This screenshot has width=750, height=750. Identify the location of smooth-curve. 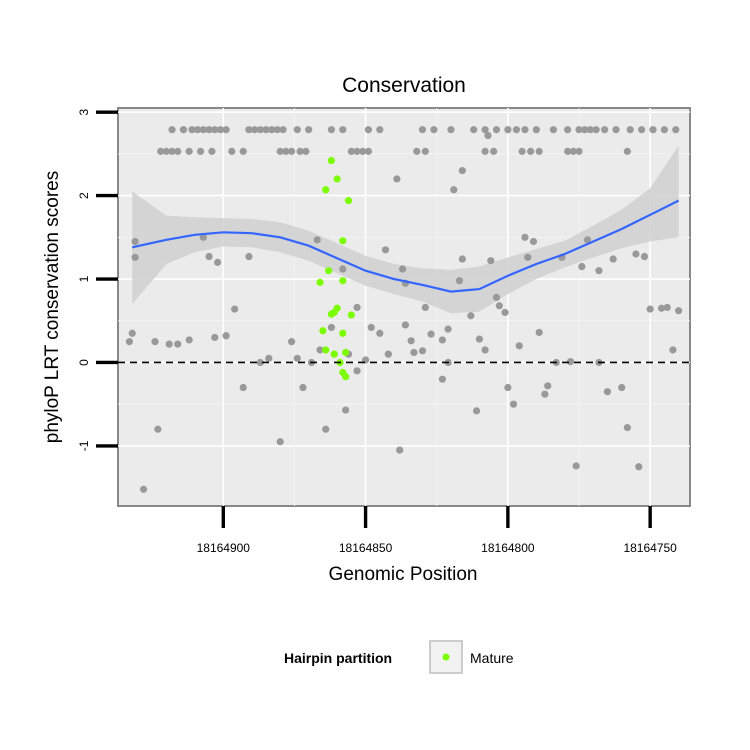
(405, 246).